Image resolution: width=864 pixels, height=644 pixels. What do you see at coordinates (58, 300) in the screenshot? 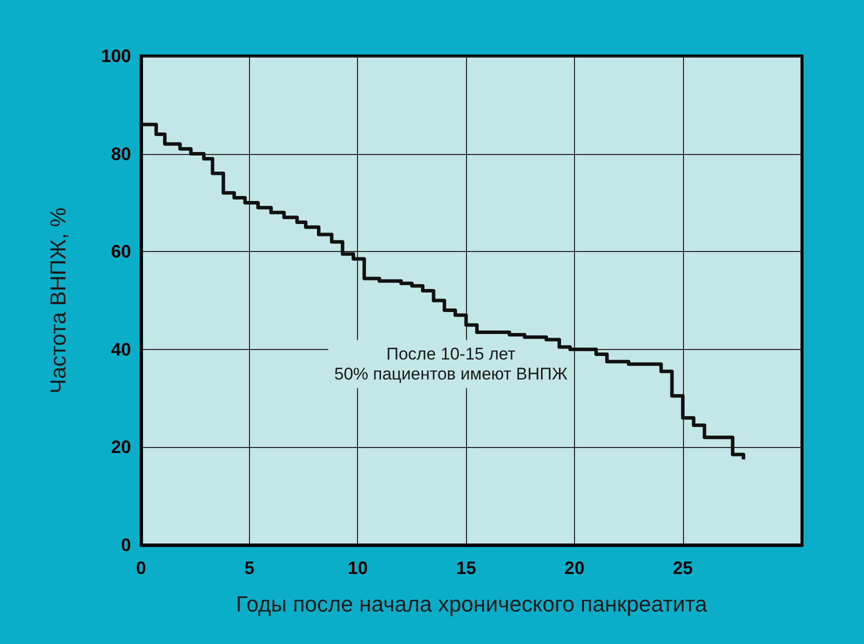
I see `y-axis-title: Частота ВНПЖ, %` at bounding box center [58, 300].